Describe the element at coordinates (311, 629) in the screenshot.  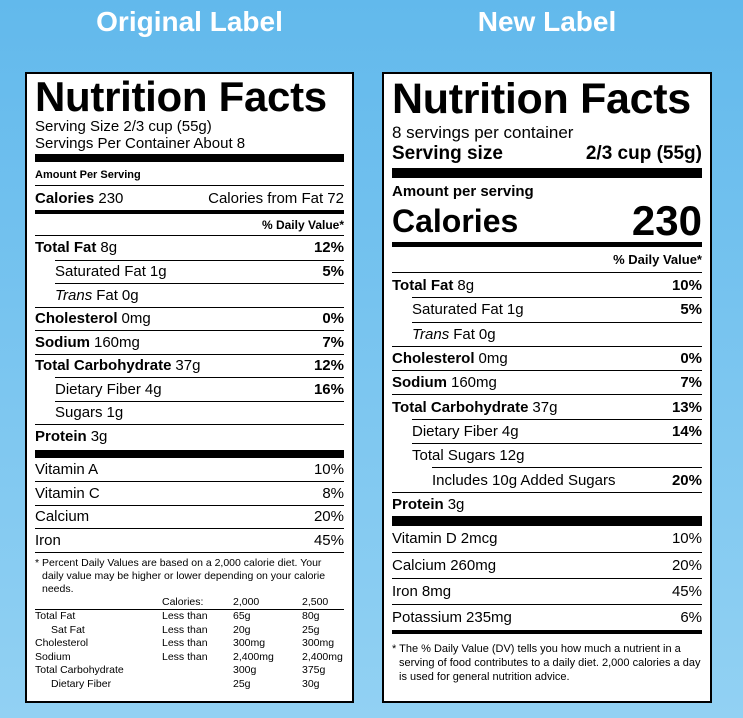
I see `table-value: 25g` at that location.